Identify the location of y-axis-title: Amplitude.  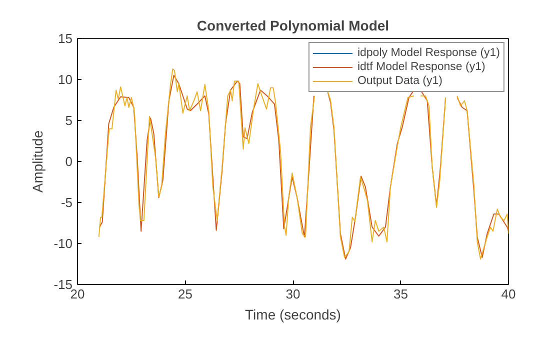
(38, 161).